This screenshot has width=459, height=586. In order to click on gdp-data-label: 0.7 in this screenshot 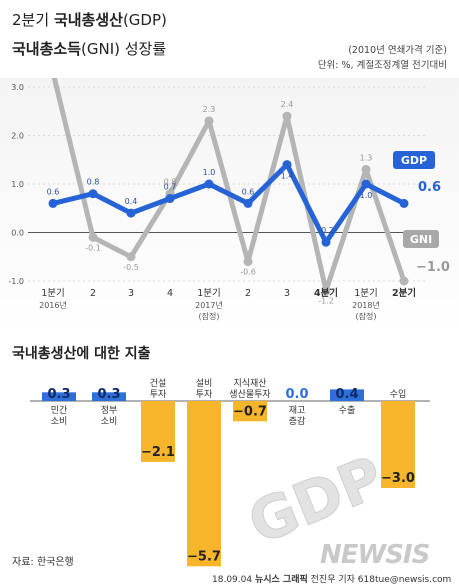, I will do `click(170, 187)`.